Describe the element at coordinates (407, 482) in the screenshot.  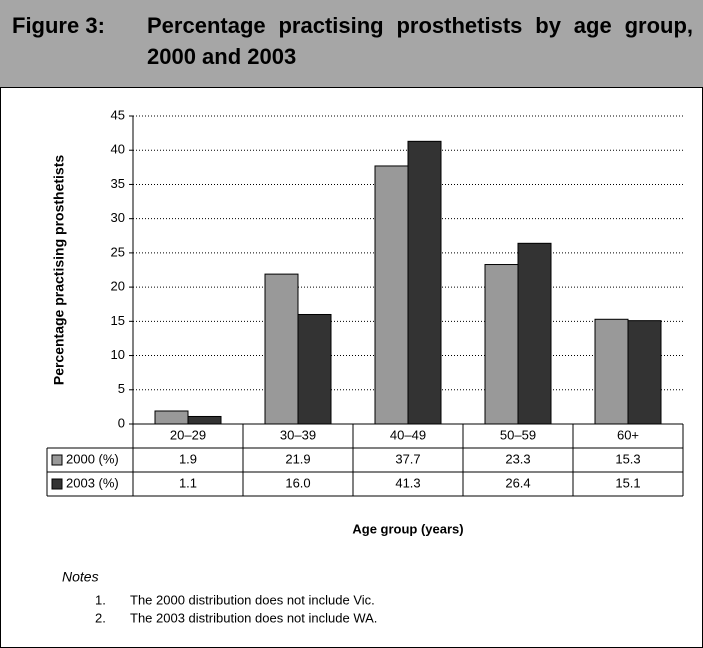
I see `table-value: 41.3` at that location.